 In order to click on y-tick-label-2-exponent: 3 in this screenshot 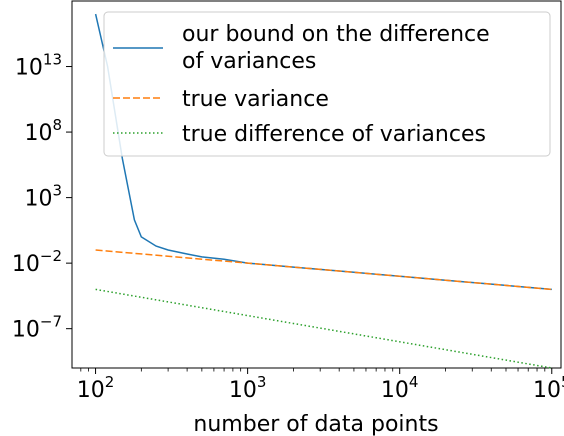, I will do `click(57, 191)`.